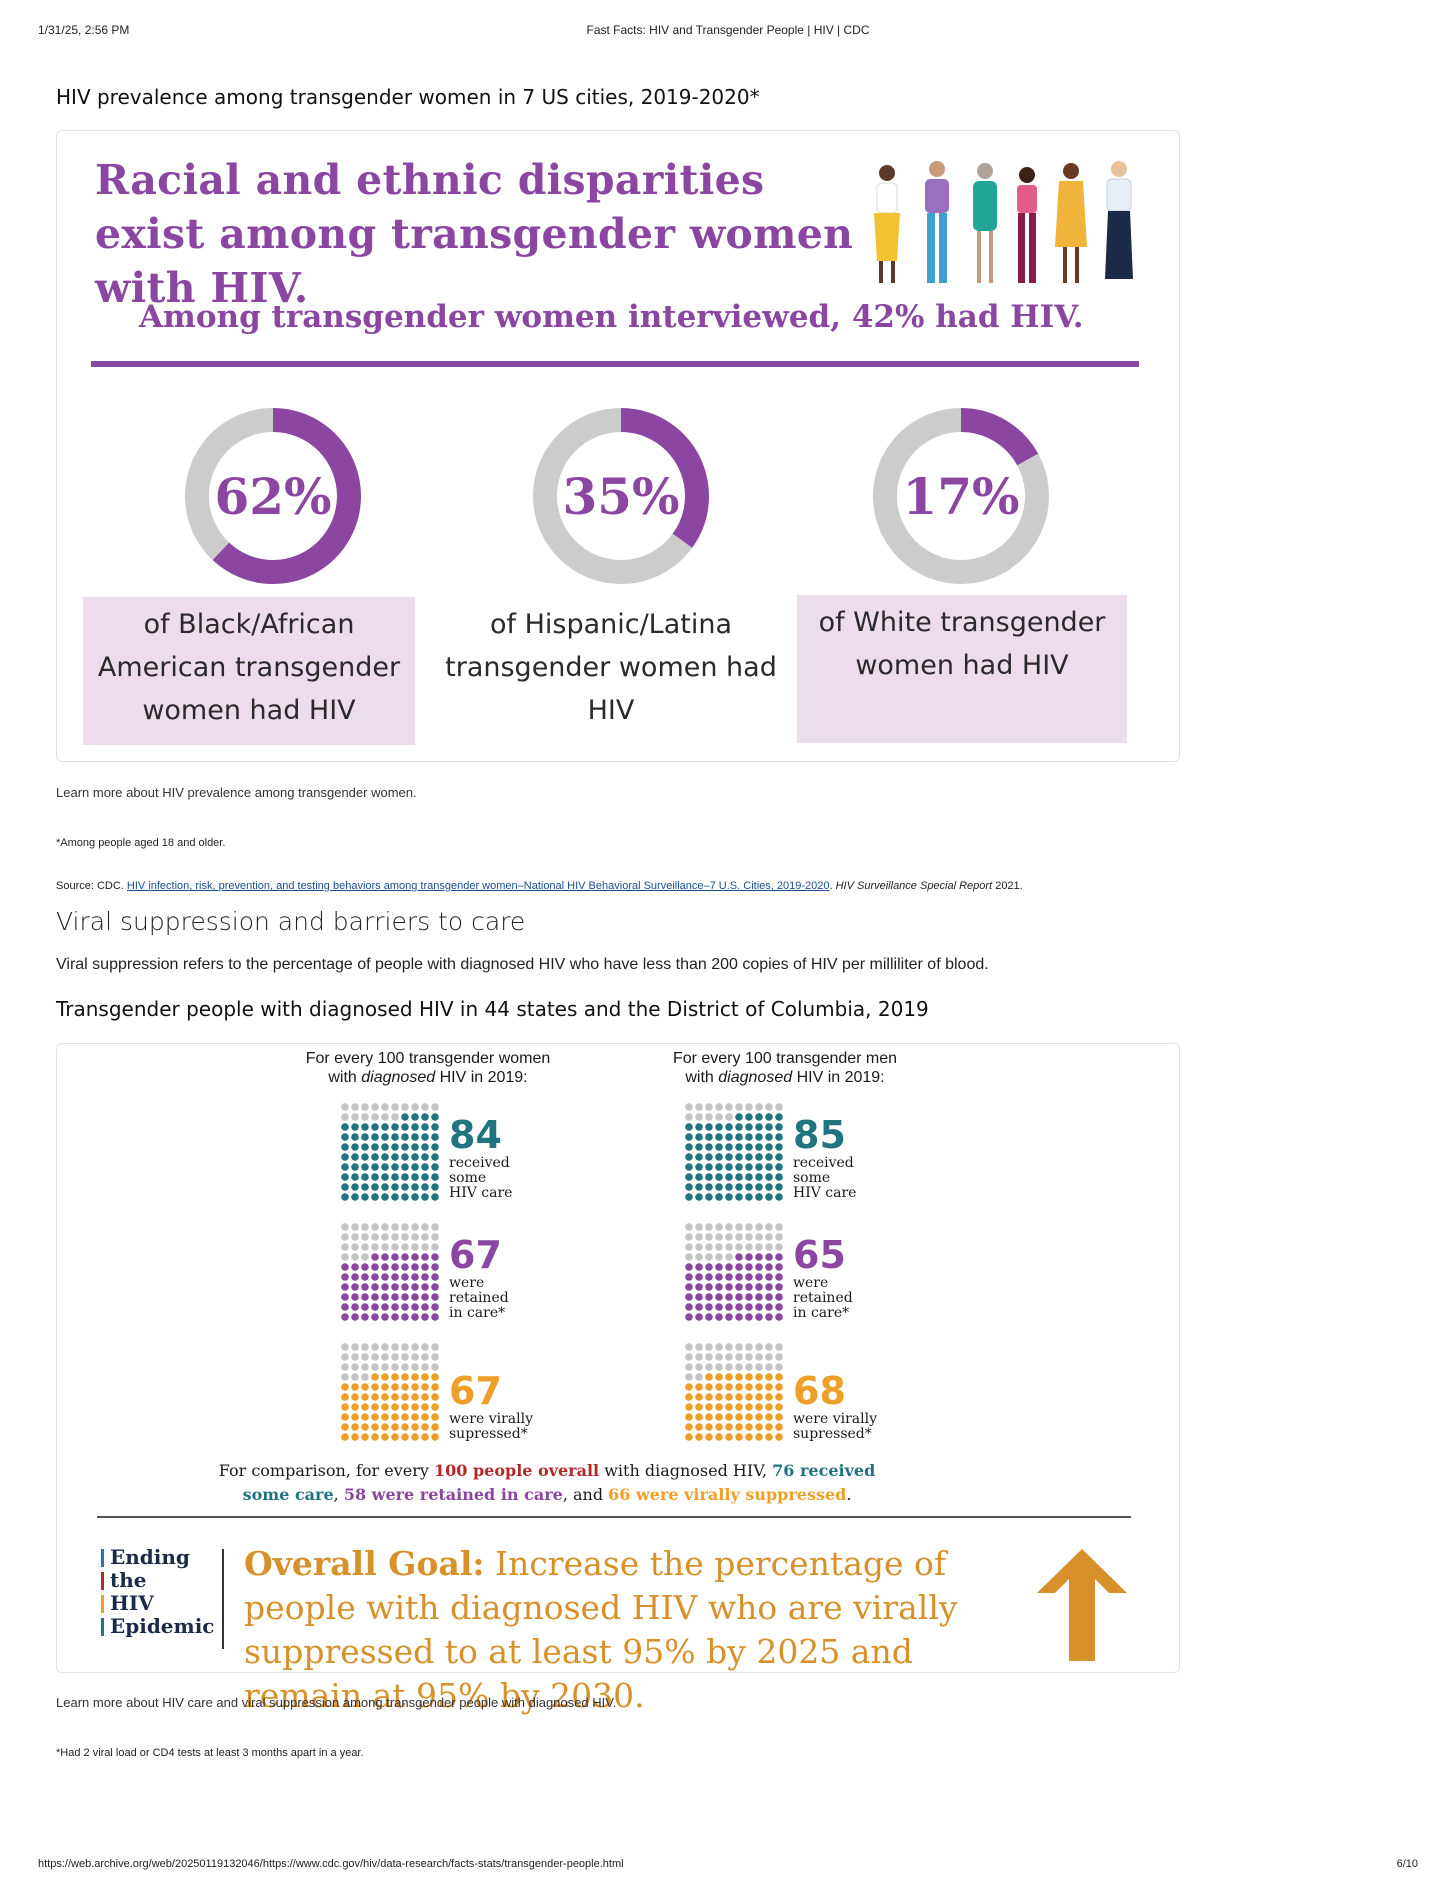  I want to click on men-care-number: 85, so click(819, 1135).